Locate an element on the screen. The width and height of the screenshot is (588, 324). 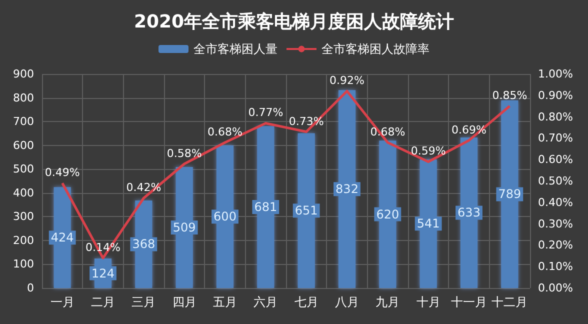
data-label: 0.92% is located at coordinates (347, 81).